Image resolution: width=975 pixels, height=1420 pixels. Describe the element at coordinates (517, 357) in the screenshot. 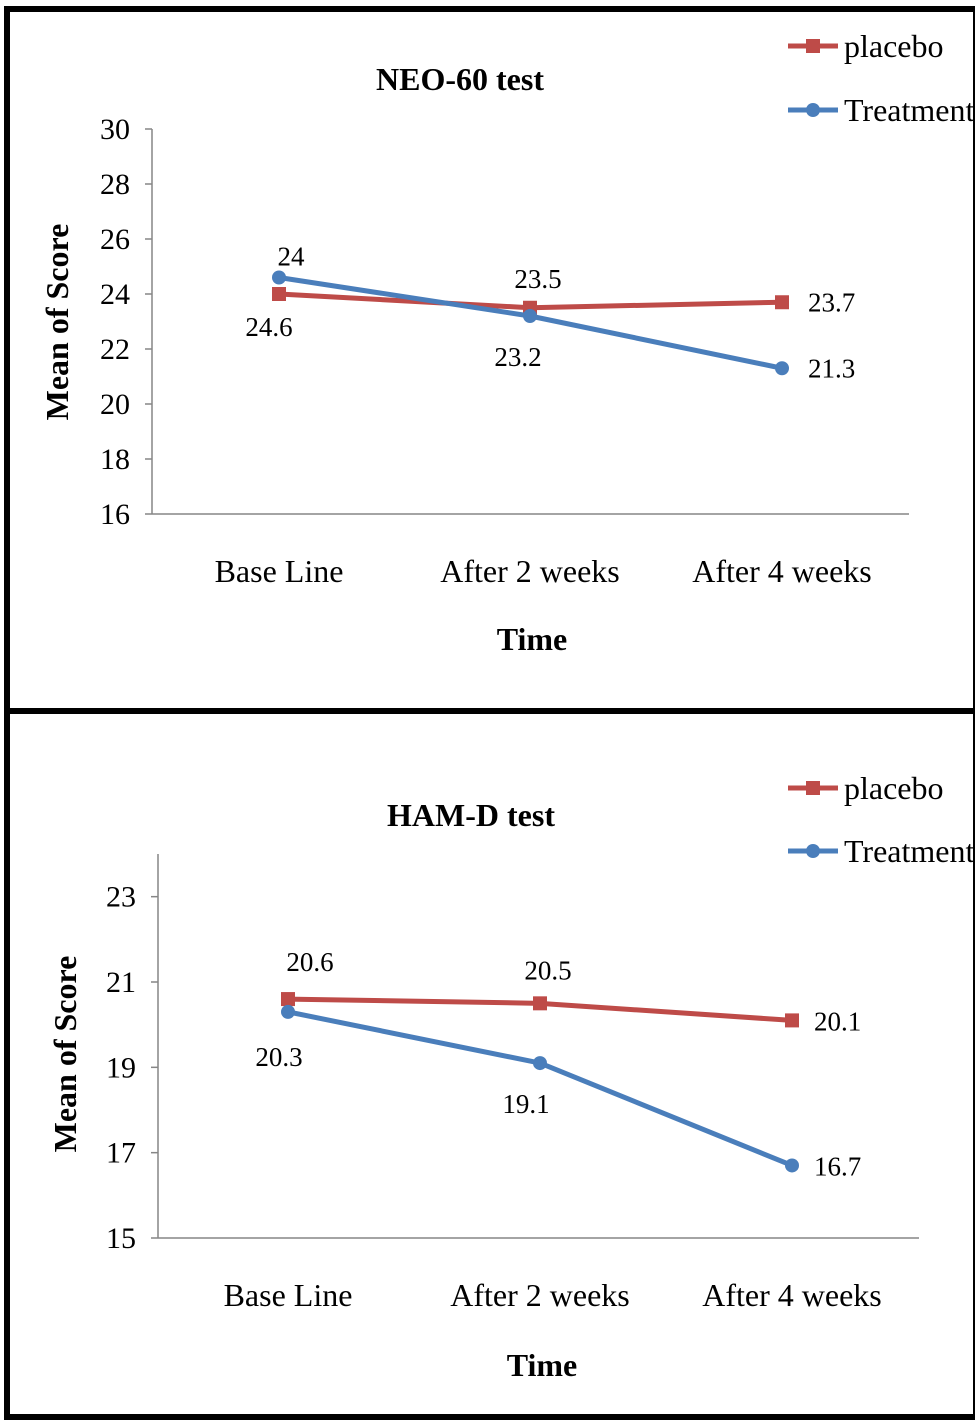

I see `data-label: 23.2` at that location.